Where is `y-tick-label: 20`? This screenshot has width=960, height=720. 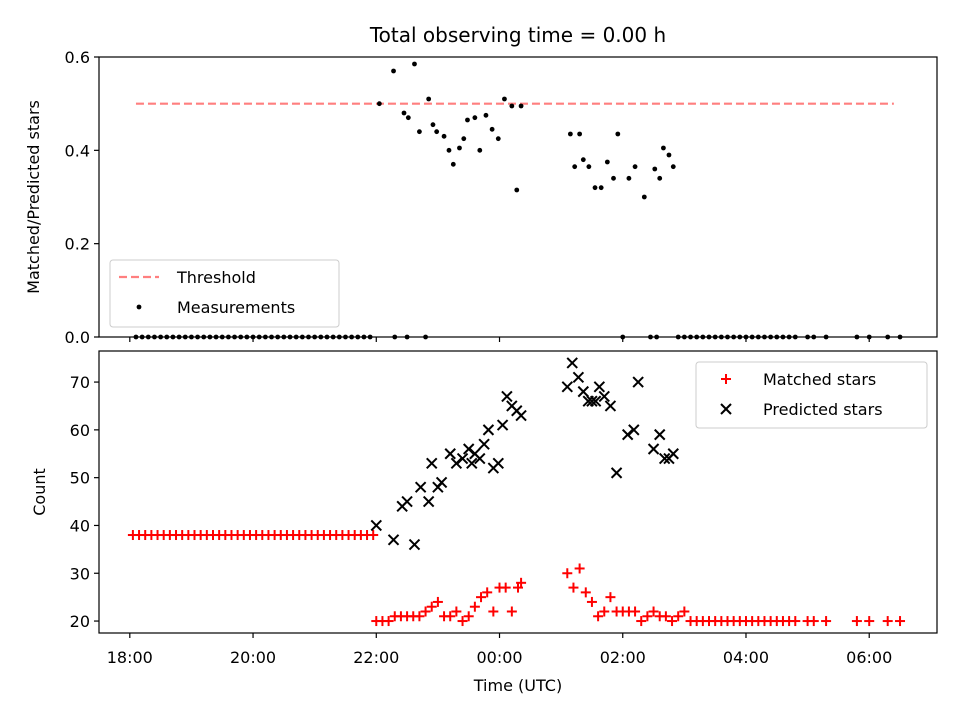
y-tick-label: 20 is located at coordinates (80, 621).